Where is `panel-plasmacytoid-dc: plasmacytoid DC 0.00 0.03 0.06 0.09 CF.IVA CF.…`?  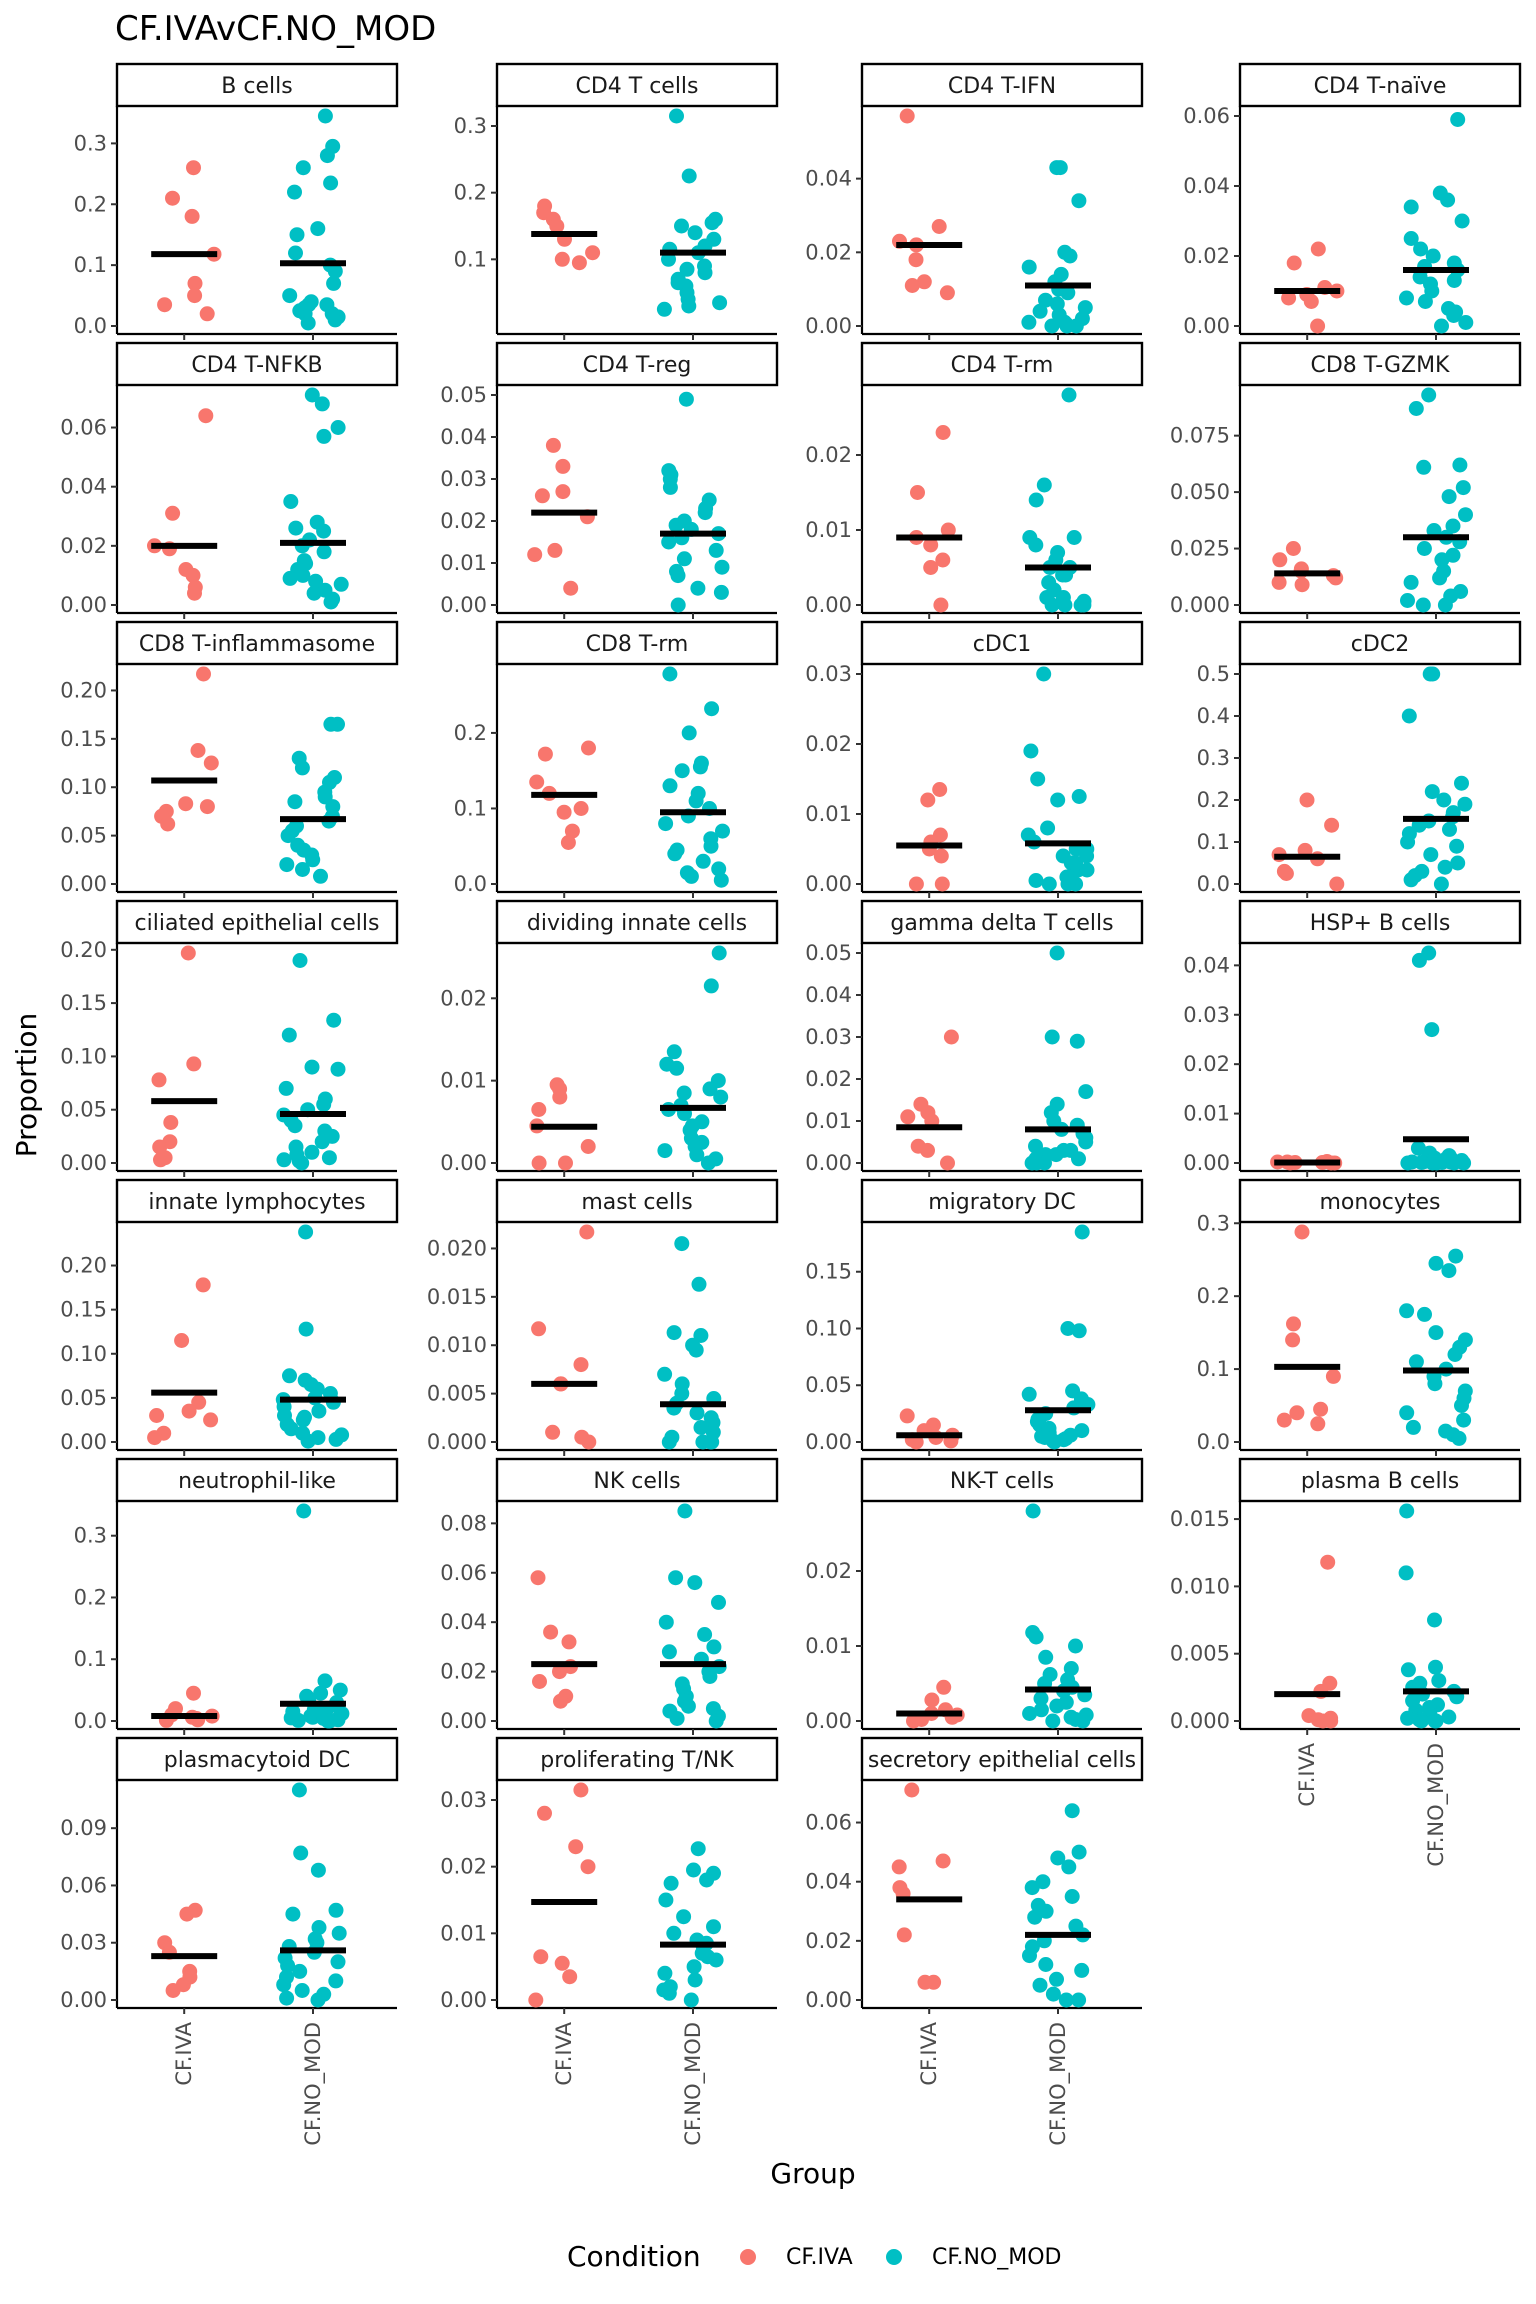
panel-plasmacytoid-dc: plasmacytoid DC 0.00 0.03 0.06 0.09 CF.IVA CF.… is located at coordinates (229, 1941).